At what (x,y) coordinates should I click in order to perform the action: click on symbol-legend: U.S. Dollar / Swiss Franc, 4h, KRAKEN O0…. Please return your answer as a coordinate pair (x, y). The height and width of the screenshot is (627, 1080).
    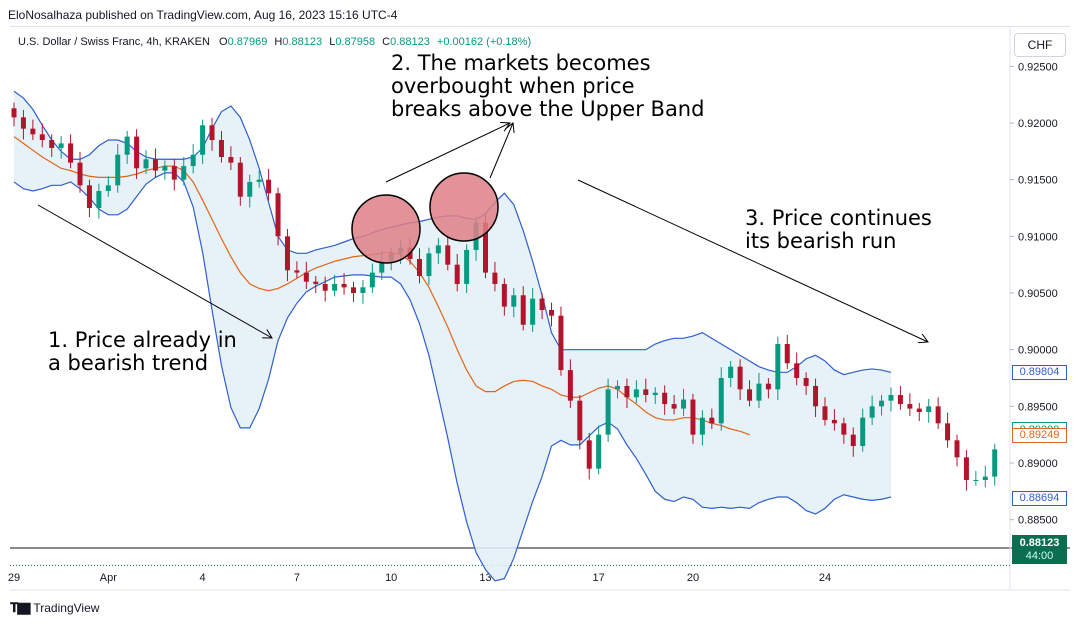
    Looking at the image, I should click on (274, 42).